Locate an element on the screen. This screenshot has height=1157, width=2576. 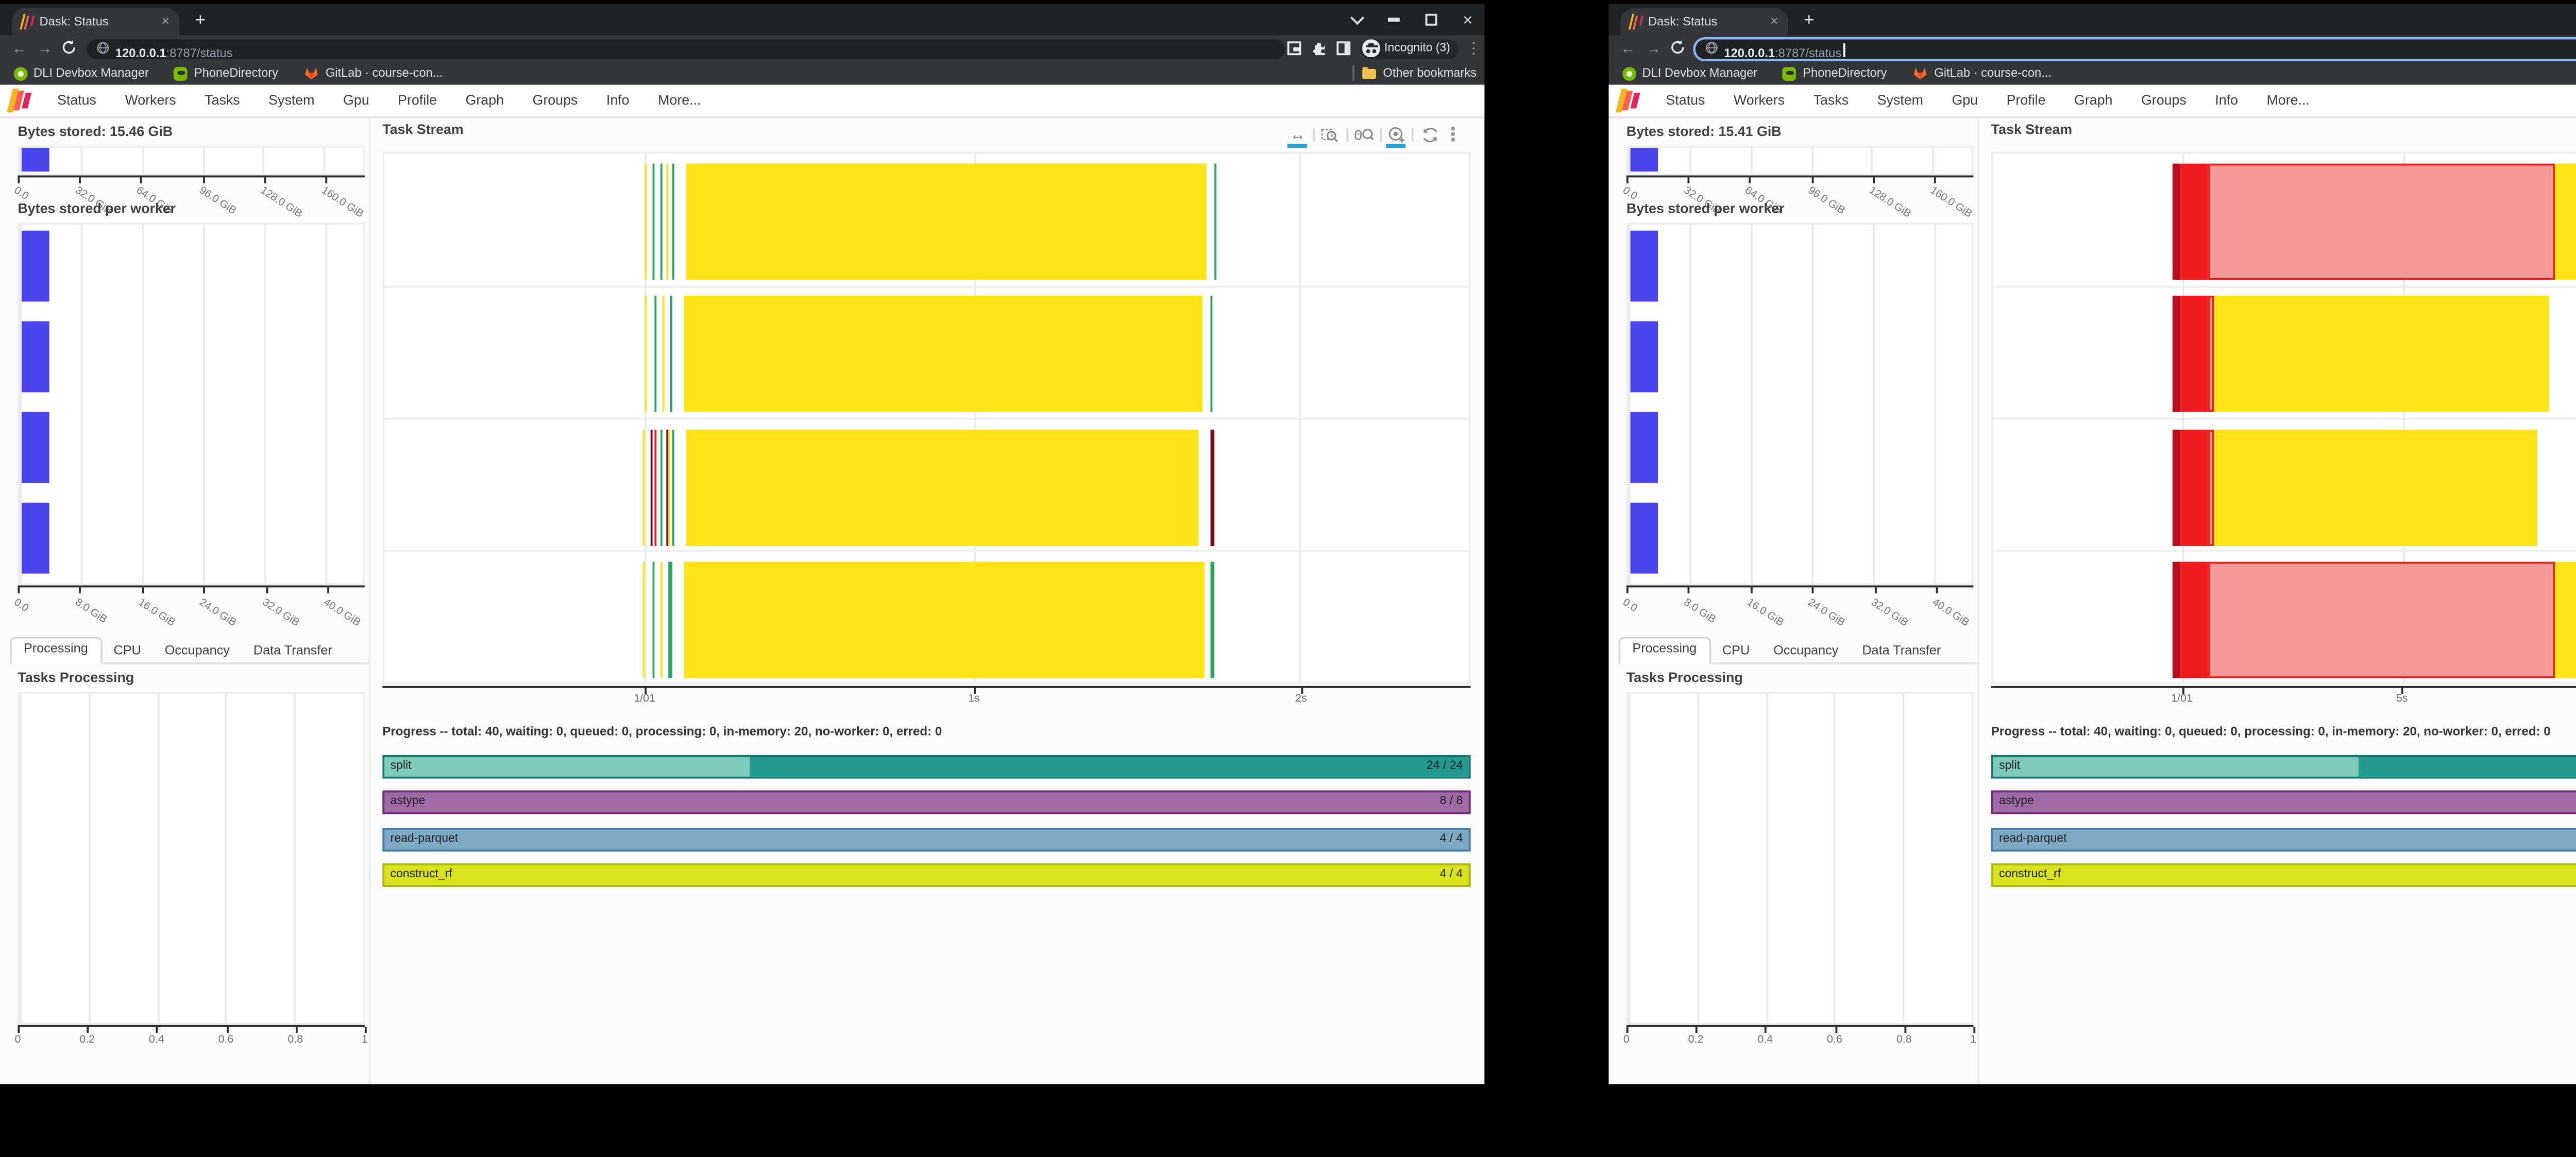
progress-label: split is located at coordinates (401, 767).